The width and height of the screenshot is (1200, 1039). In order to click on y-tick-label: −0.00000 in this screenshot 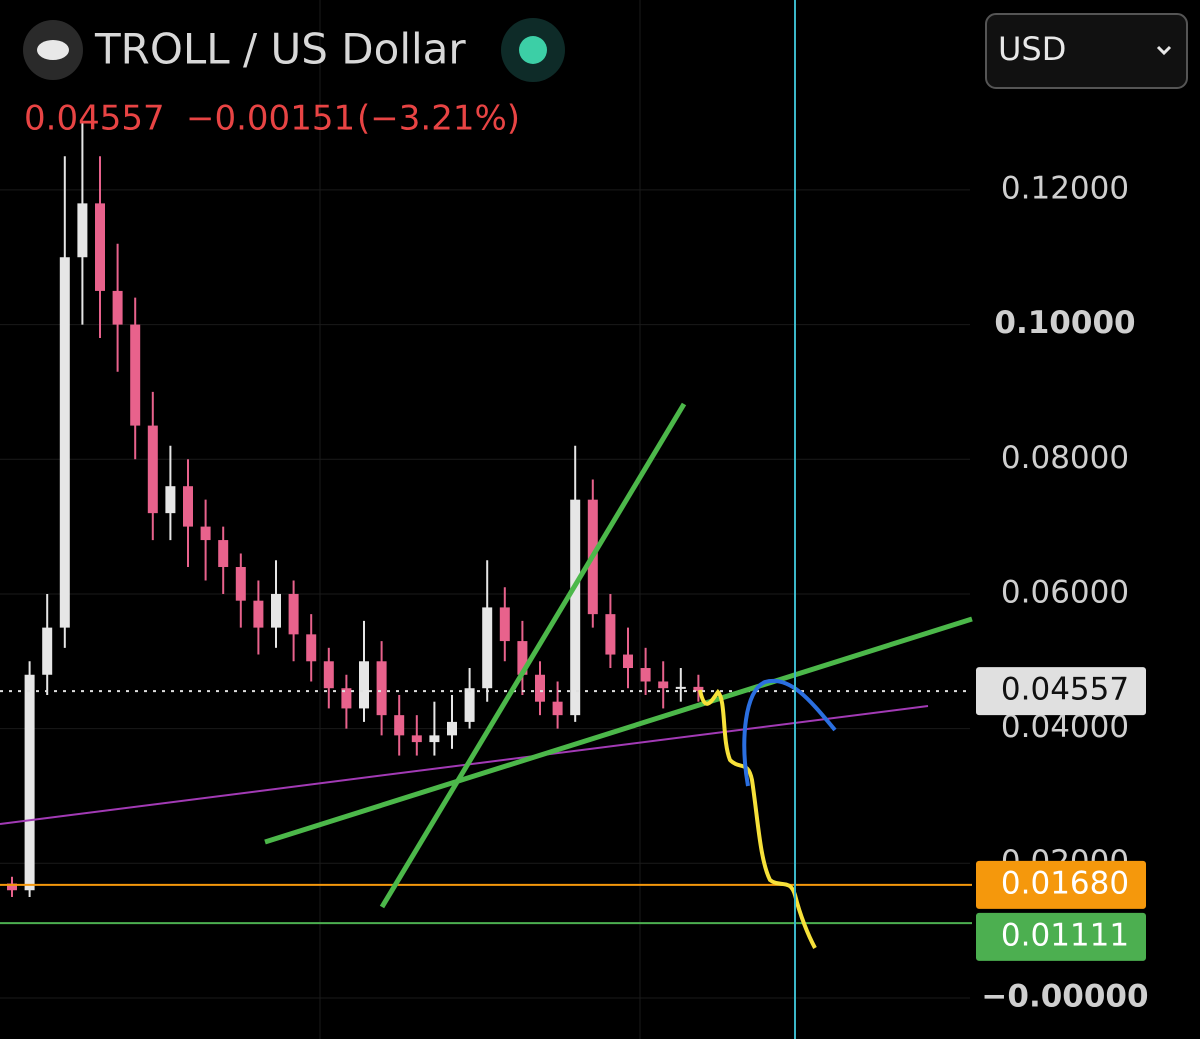, I will do `click(1064, 996)`.